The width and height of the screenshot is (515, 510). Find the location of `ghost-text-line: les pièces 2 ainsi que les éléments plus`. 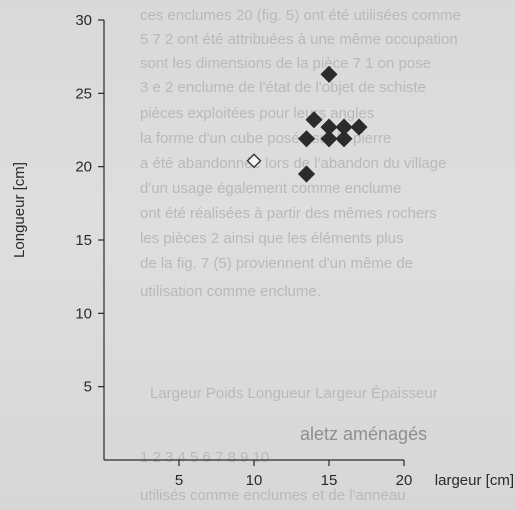

ghost-text-line: les pièces 2 ainsi que les éléments plus is located at coordinates (271, 238).